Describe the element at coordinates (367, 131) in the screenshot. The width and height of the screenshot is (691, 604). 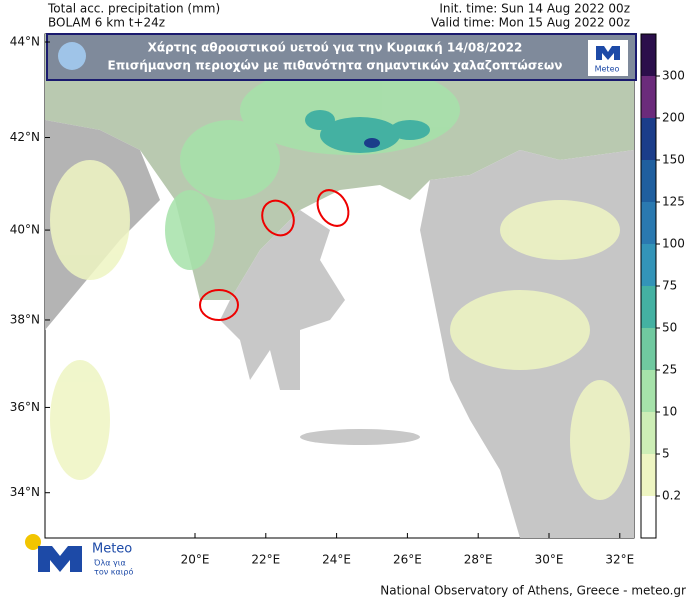
I see `heavy-rain` at that location.